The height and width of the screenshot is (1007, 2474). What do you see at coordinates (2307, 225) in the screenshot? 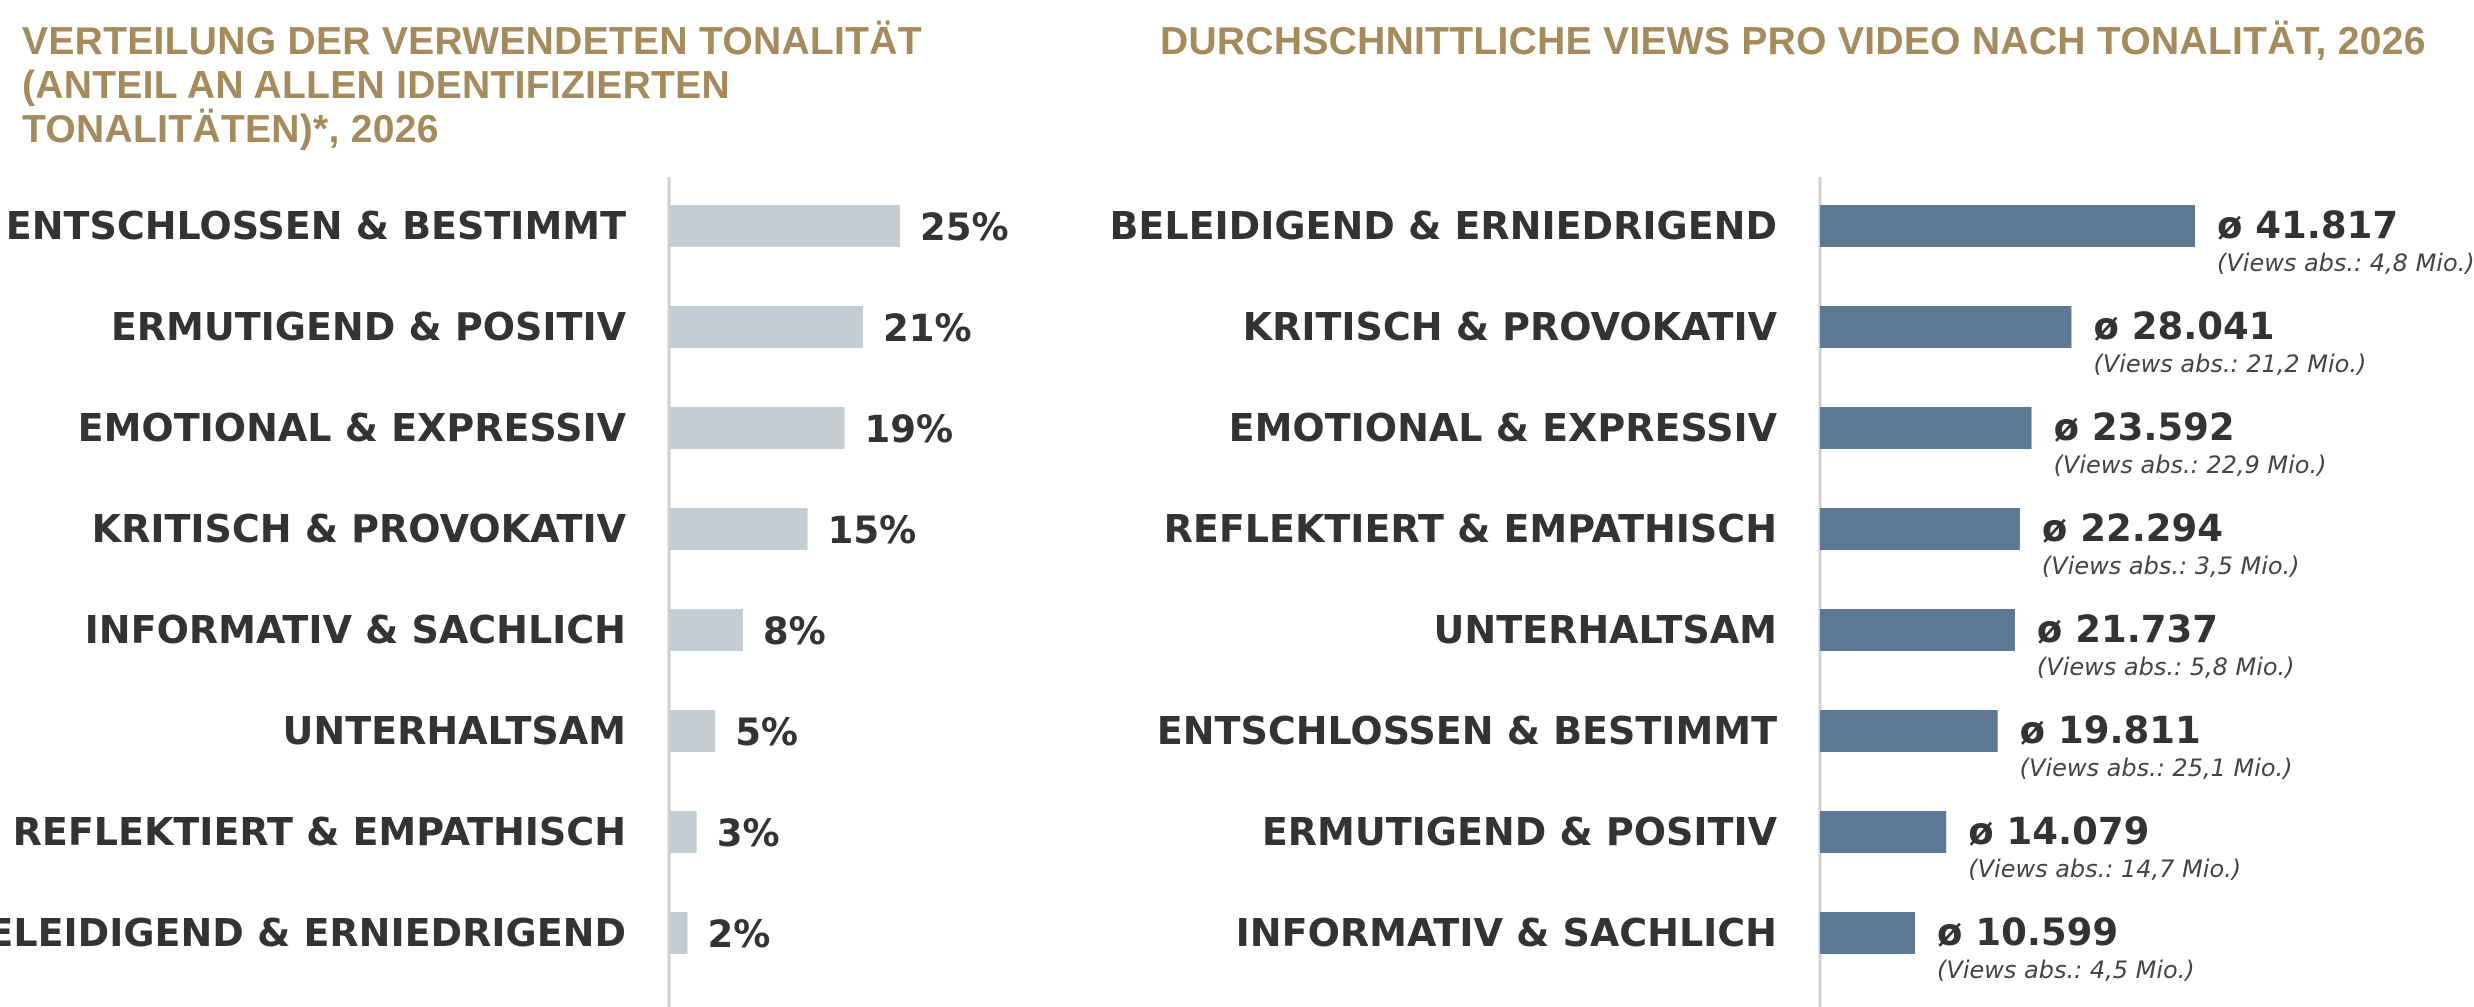
I see `right-value-label: ø 41.817` at bounding box center [2307, 225].